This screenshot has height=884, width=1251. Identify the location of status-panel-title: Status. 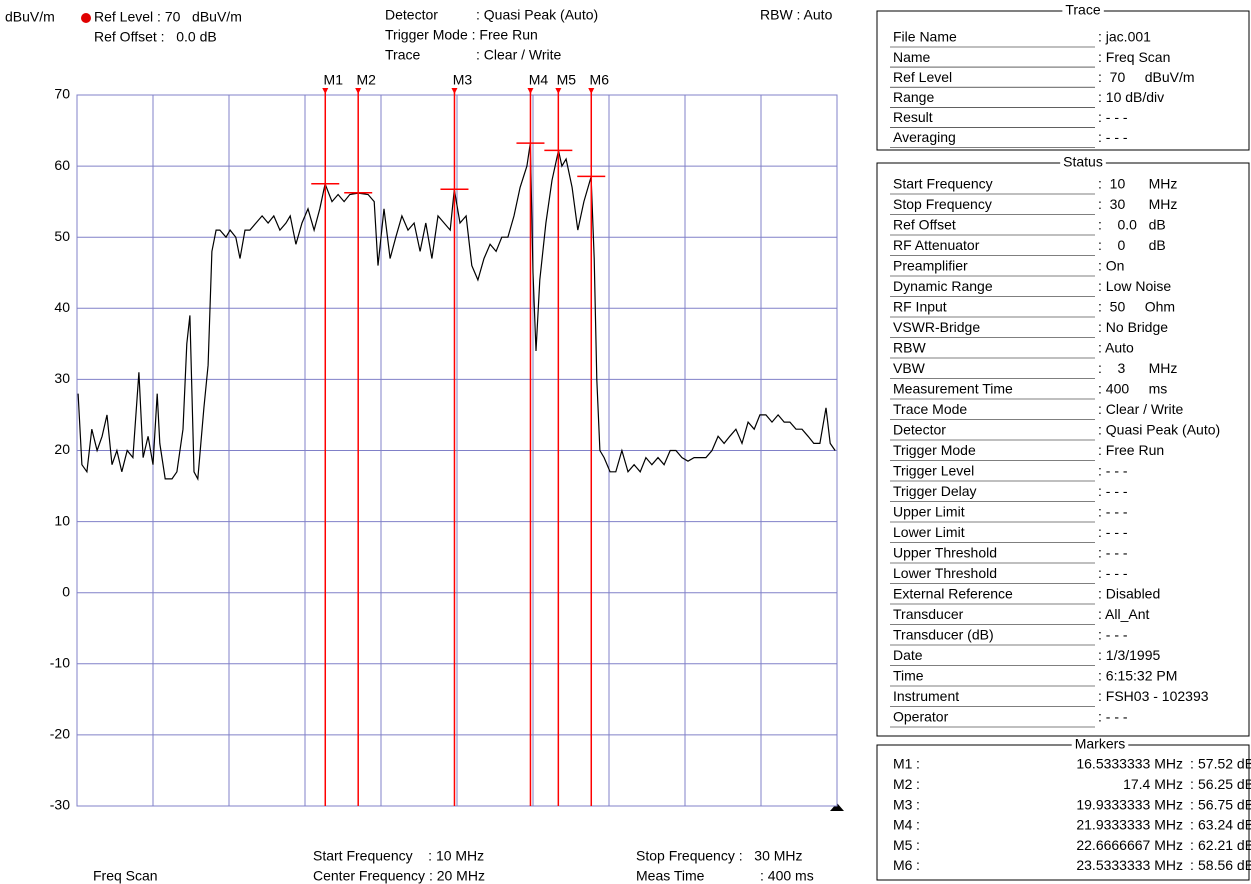
(1083, 162).